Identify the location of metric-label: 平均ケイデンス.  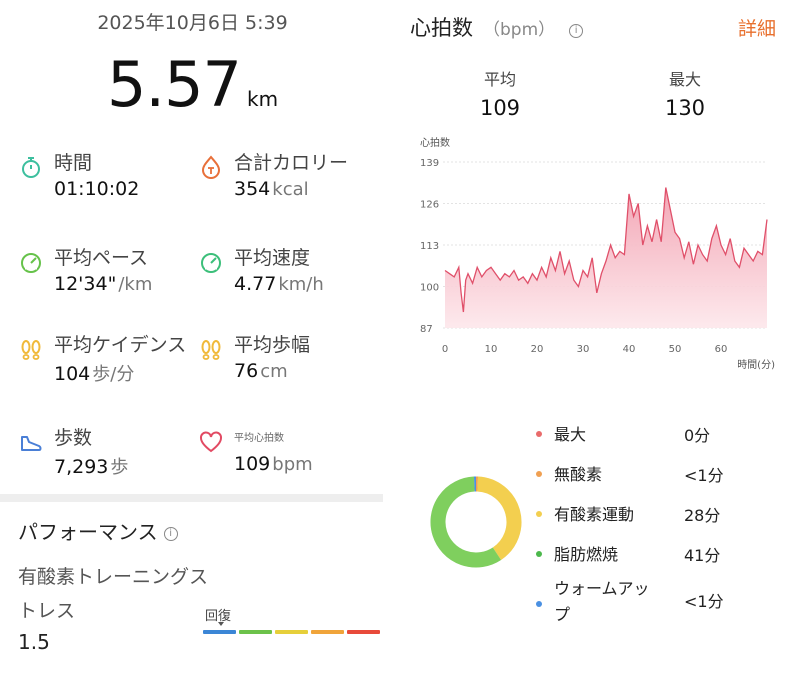
(120, 345).